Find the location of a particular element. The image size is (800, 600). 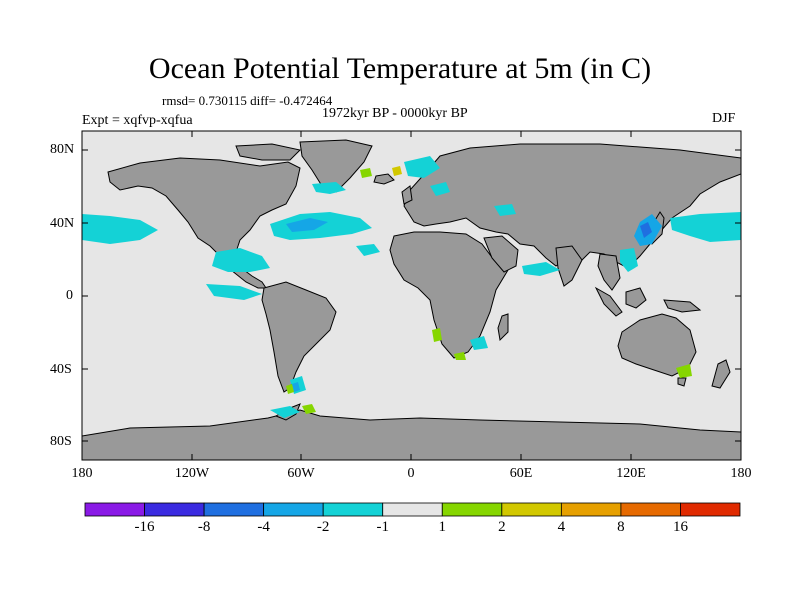

arctic-archipelago is located at coordinates (268, 152).